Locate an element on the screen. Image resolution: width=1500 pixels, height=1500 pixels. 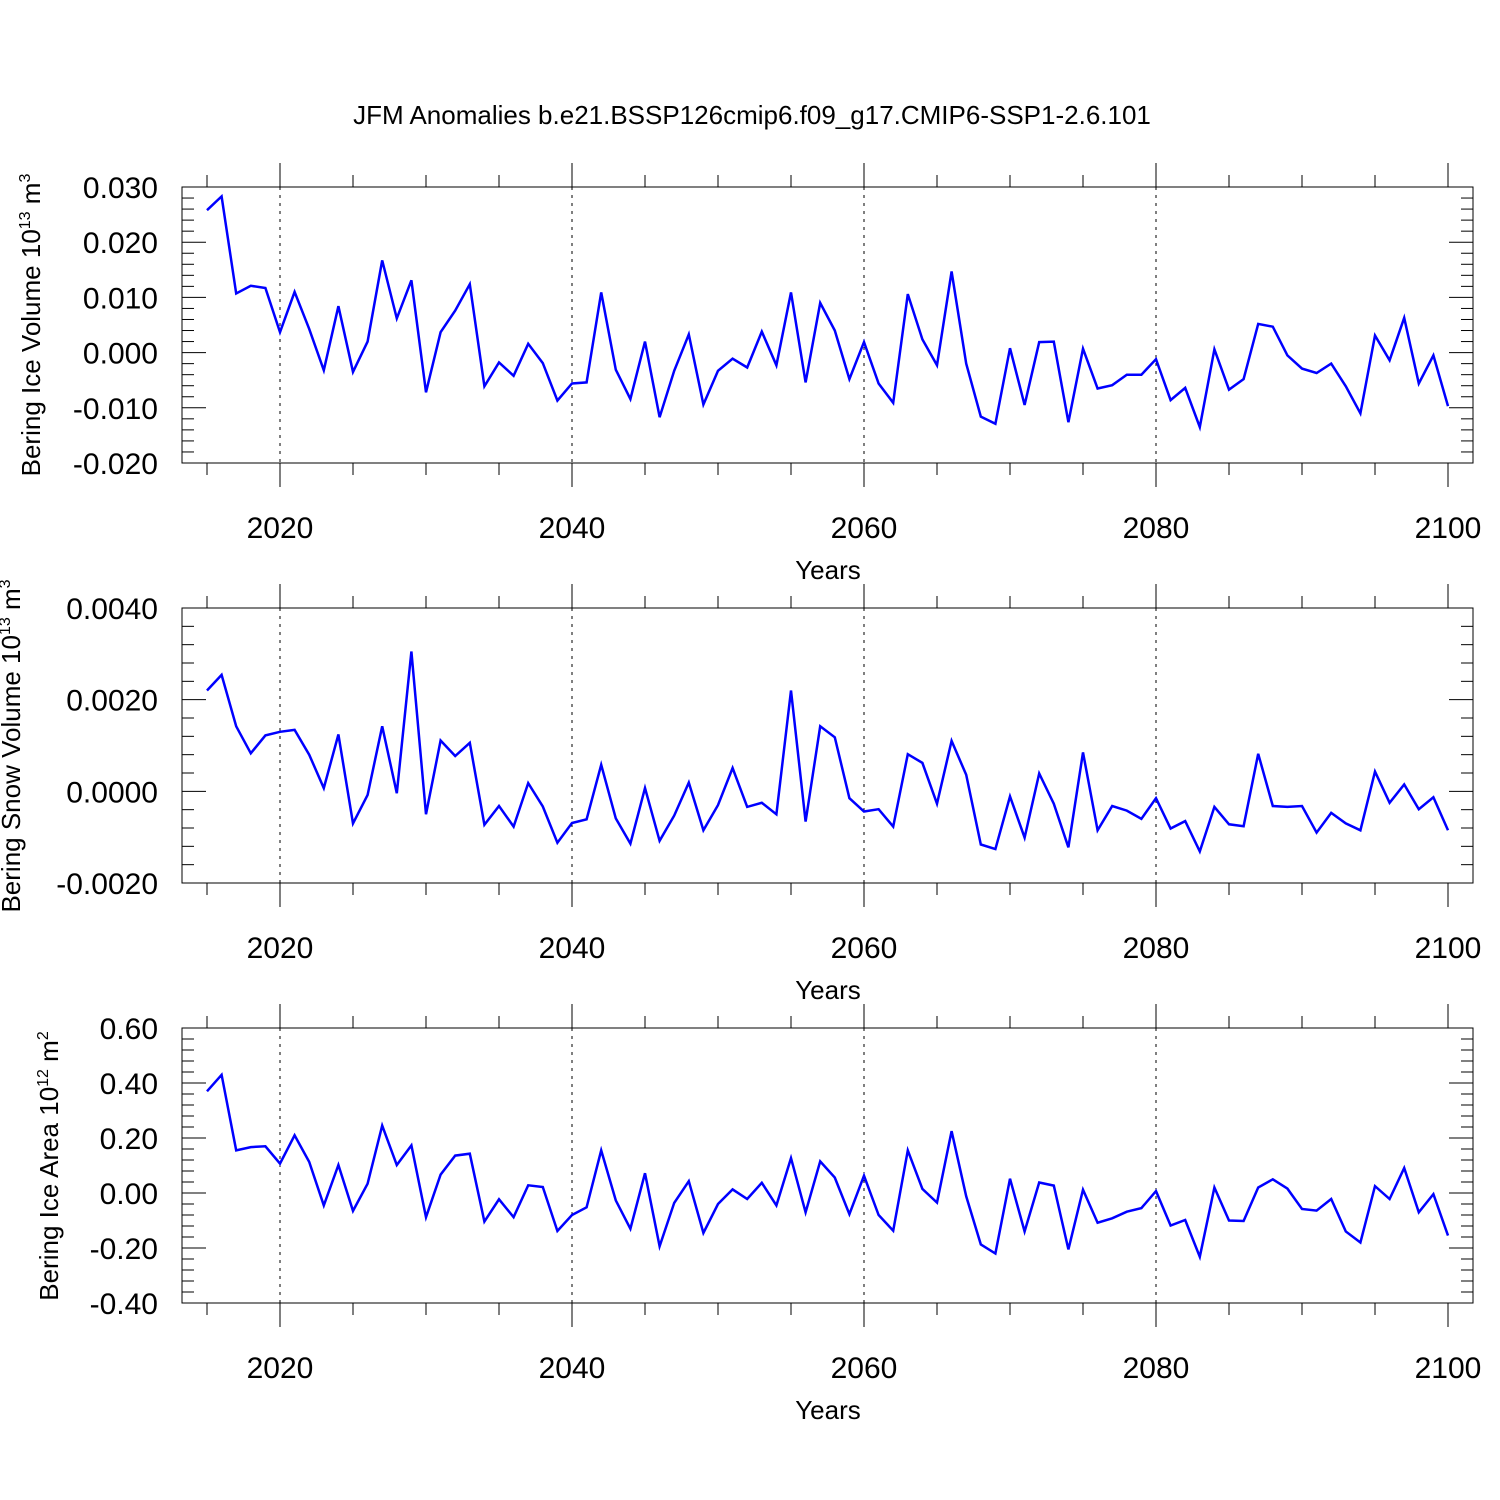
y-axis-label: Bering Snow Volume 1013 m3 is located at coordinates (13, 745).